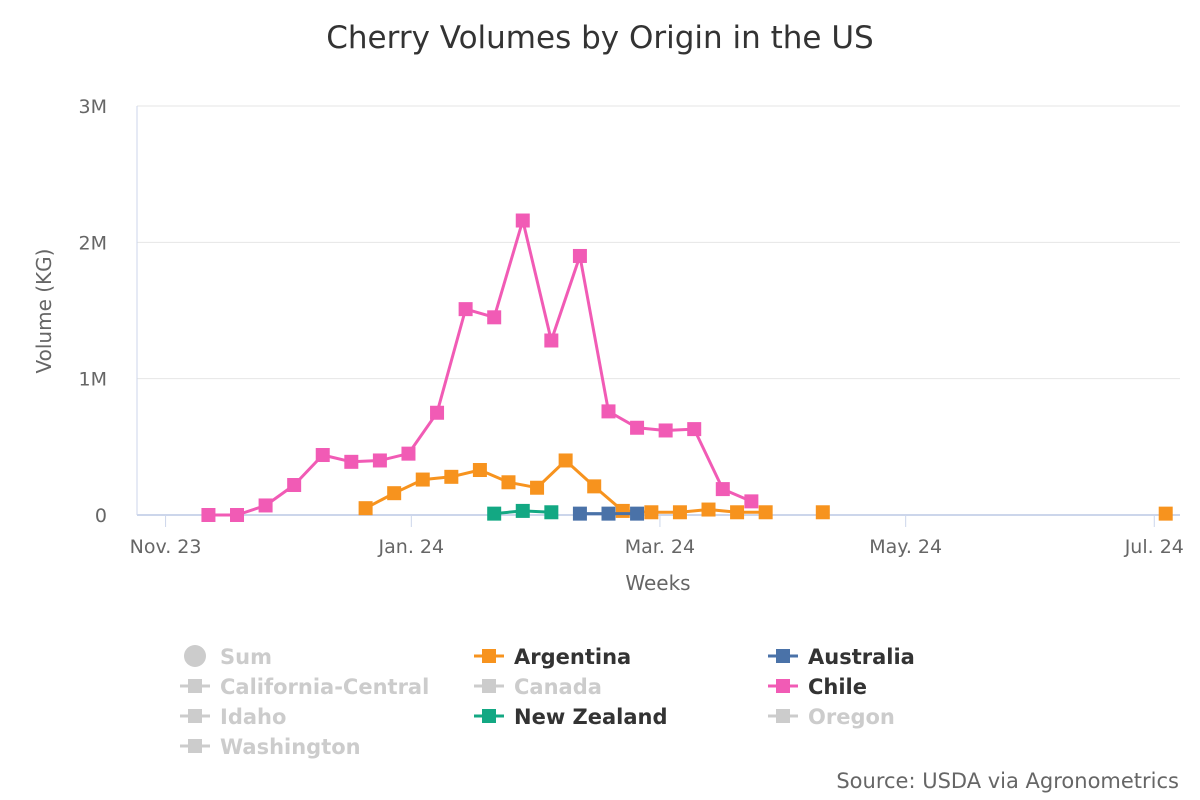 The height and width of the screenshot is (800, 1200). Describe the element at coordinates (572, 657) in the screenshot. I see `legend-label: Argentina` at that location.